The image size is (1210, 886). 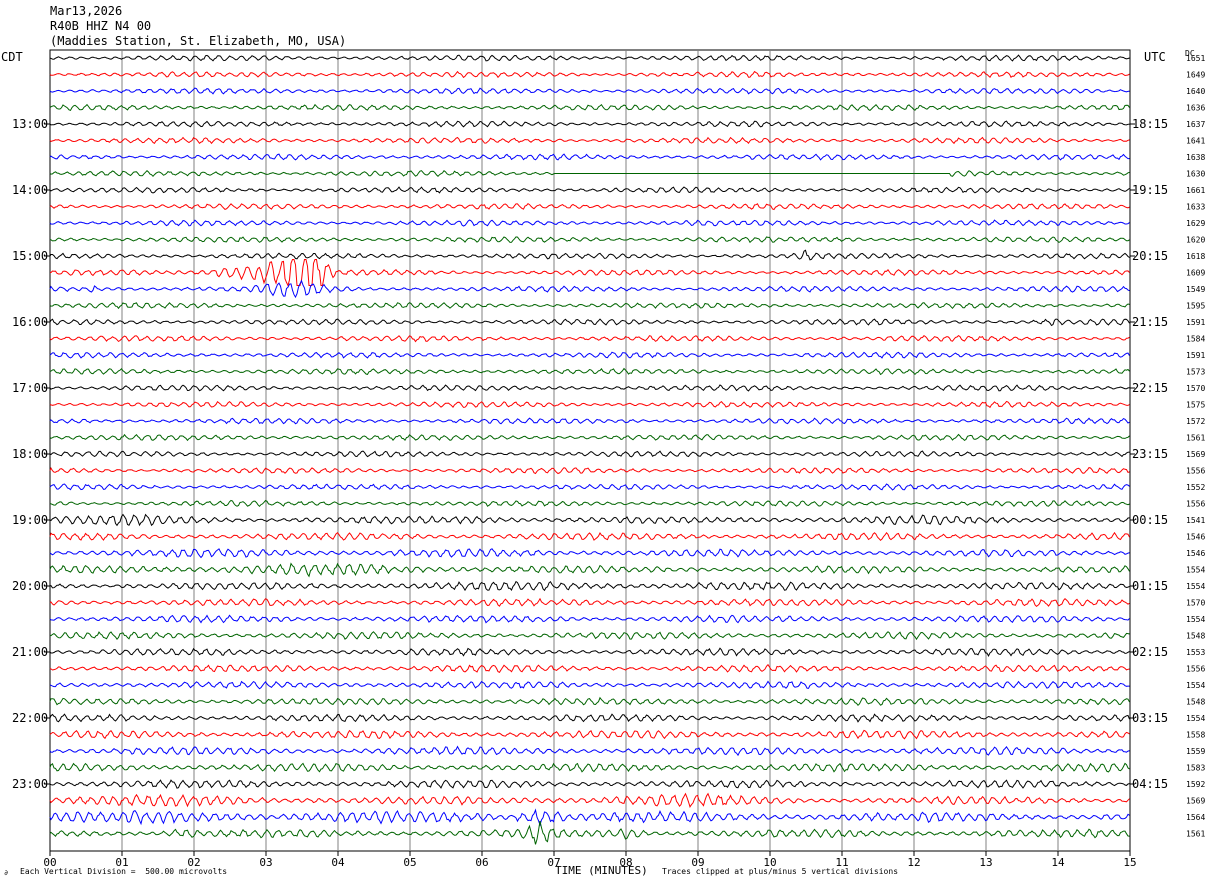 What do you see at coordinates (697, 862) in the screenshot?
I see `x-tick-label: 09` at bounding box center [697, 862].